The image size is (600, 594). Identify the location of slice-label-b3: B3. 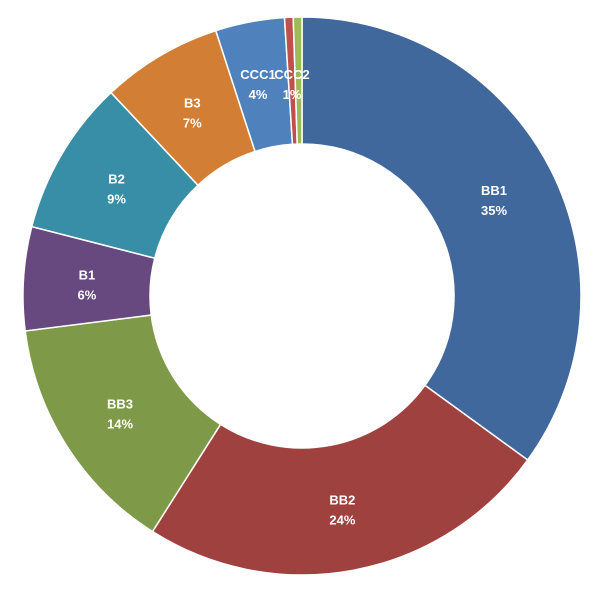
(192, 103).